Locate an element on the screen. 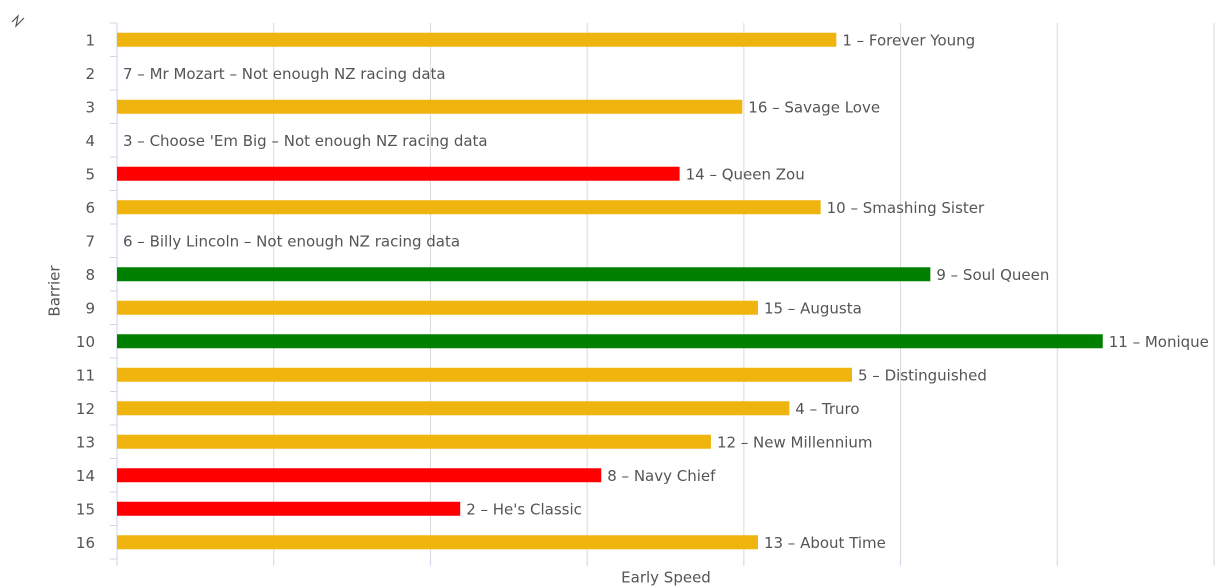 The width and height of the screenshot is (1219, 588). bar-label: 9 – Soul Queen is located at coordinates (992, 275).